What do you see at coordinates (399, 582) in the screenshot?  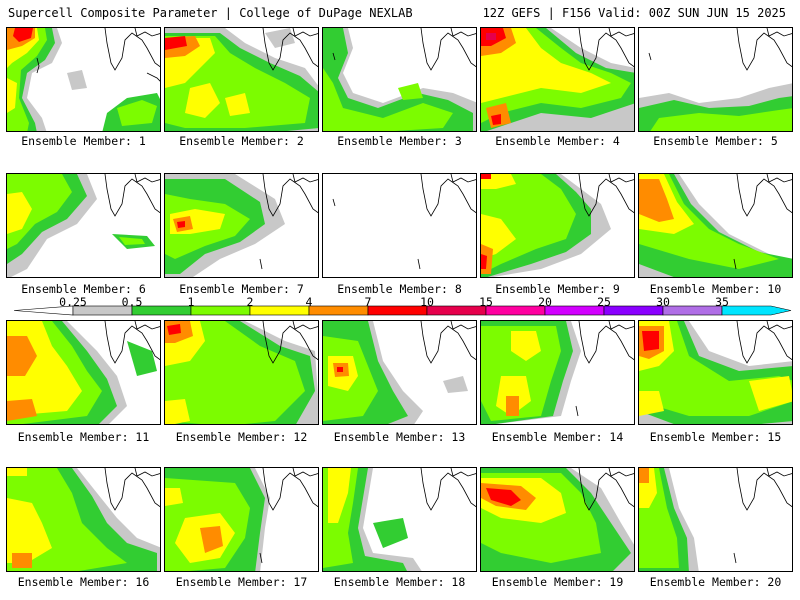 I see `member-label: Ensemble Member: 18` at bounding box center [399, 582].